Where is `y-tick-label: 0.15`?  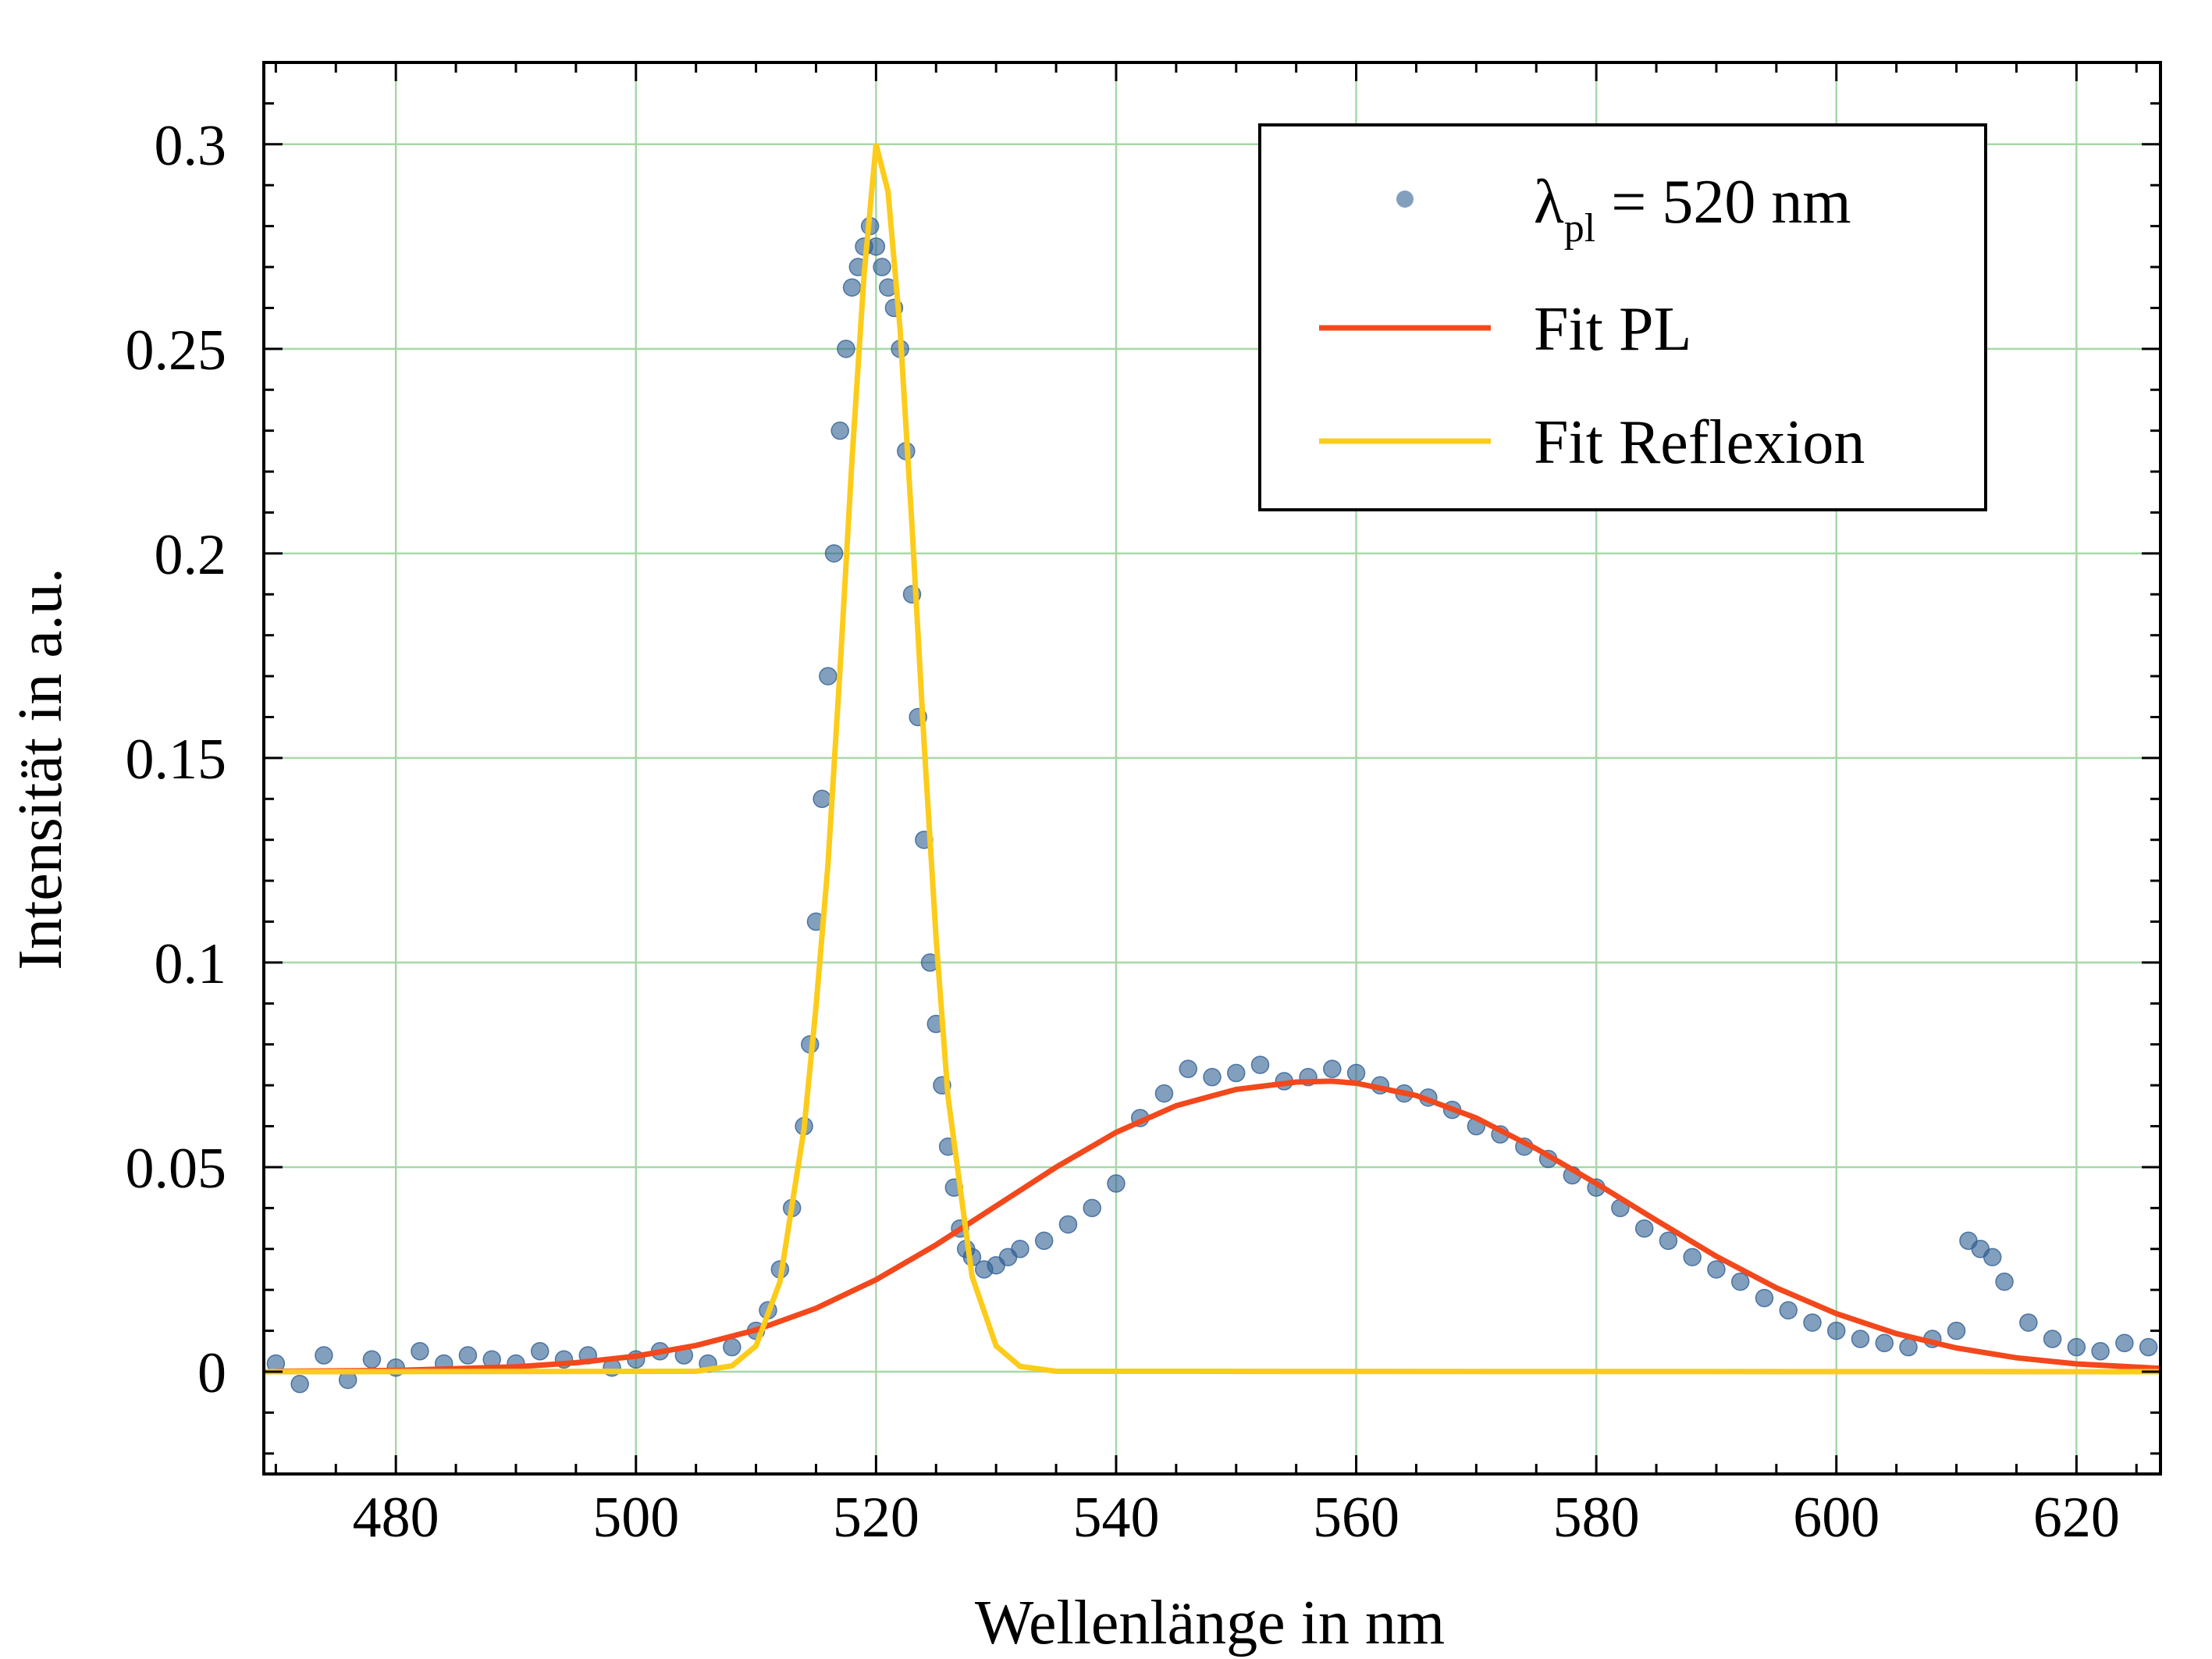 y-tick-label: 0.15 is located at coordinates (177, 760).